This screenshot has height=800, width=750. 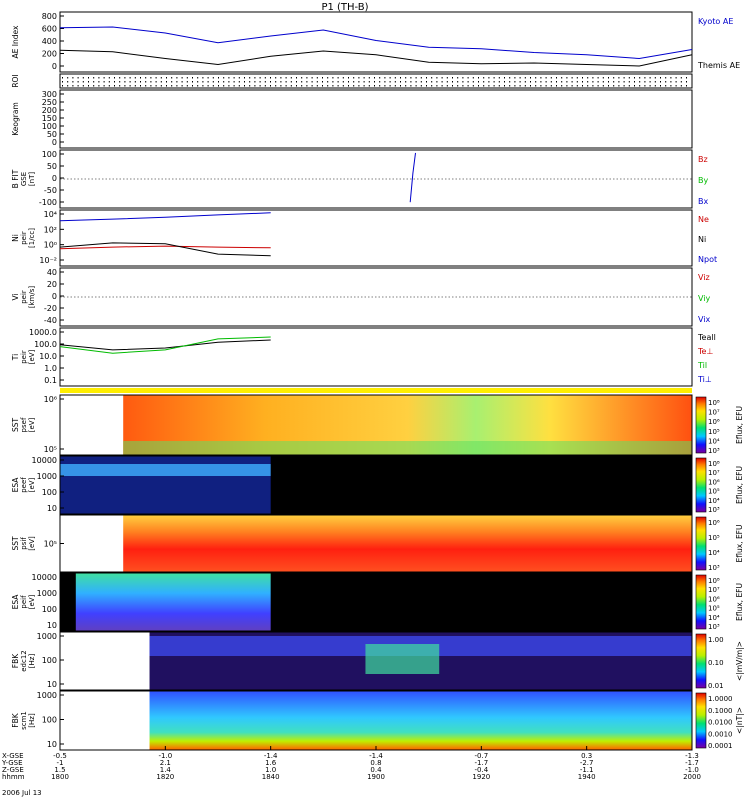 What do you see at coordinates (54, 142) in the screenshot?
I see `y-tick-label: 0` at bounding box center [54, 142].